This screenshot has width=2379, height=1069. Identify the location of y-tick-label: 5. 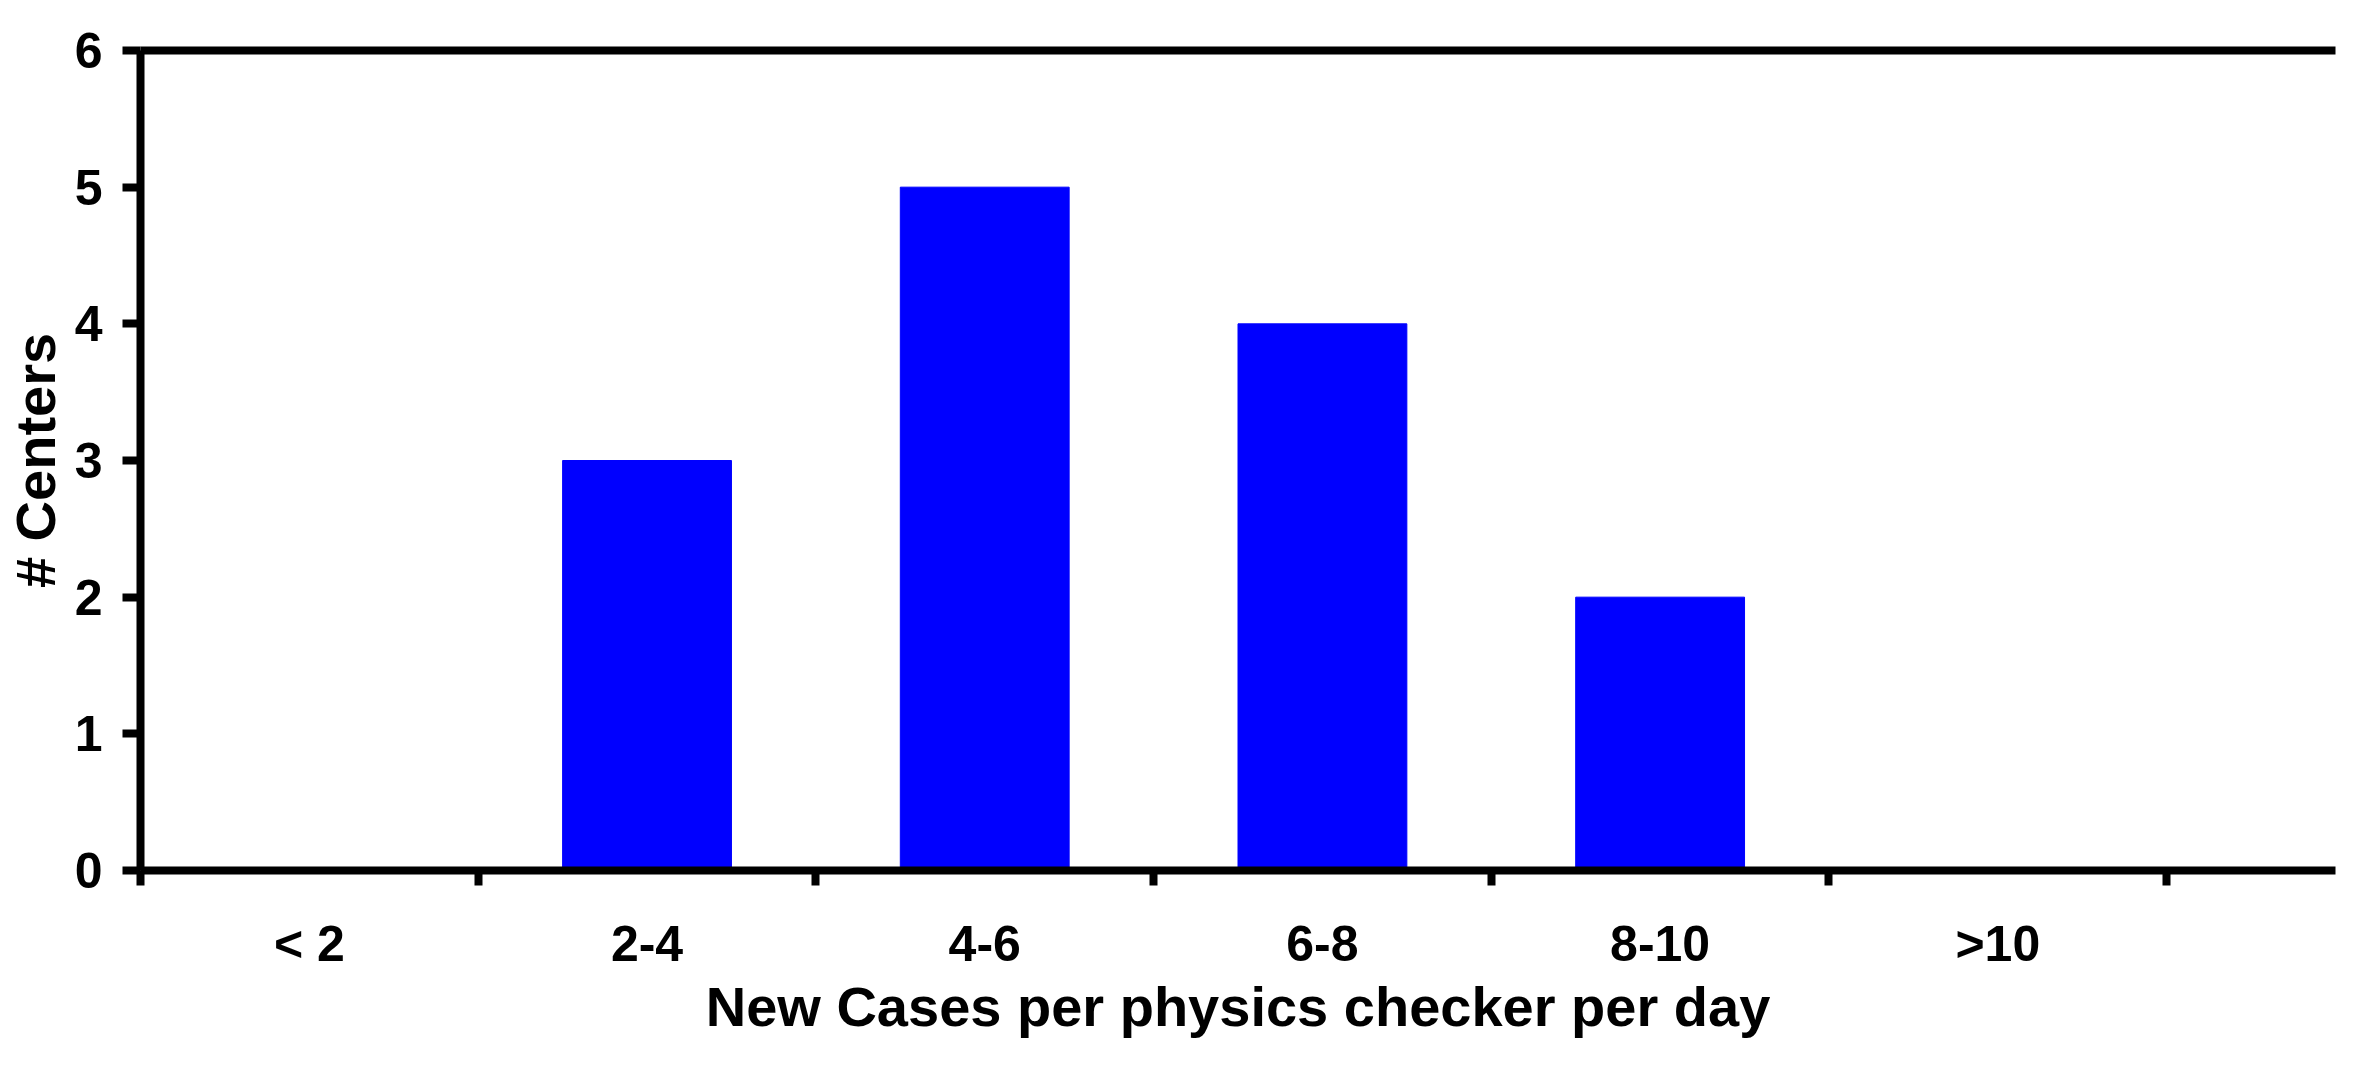
(88, 187).